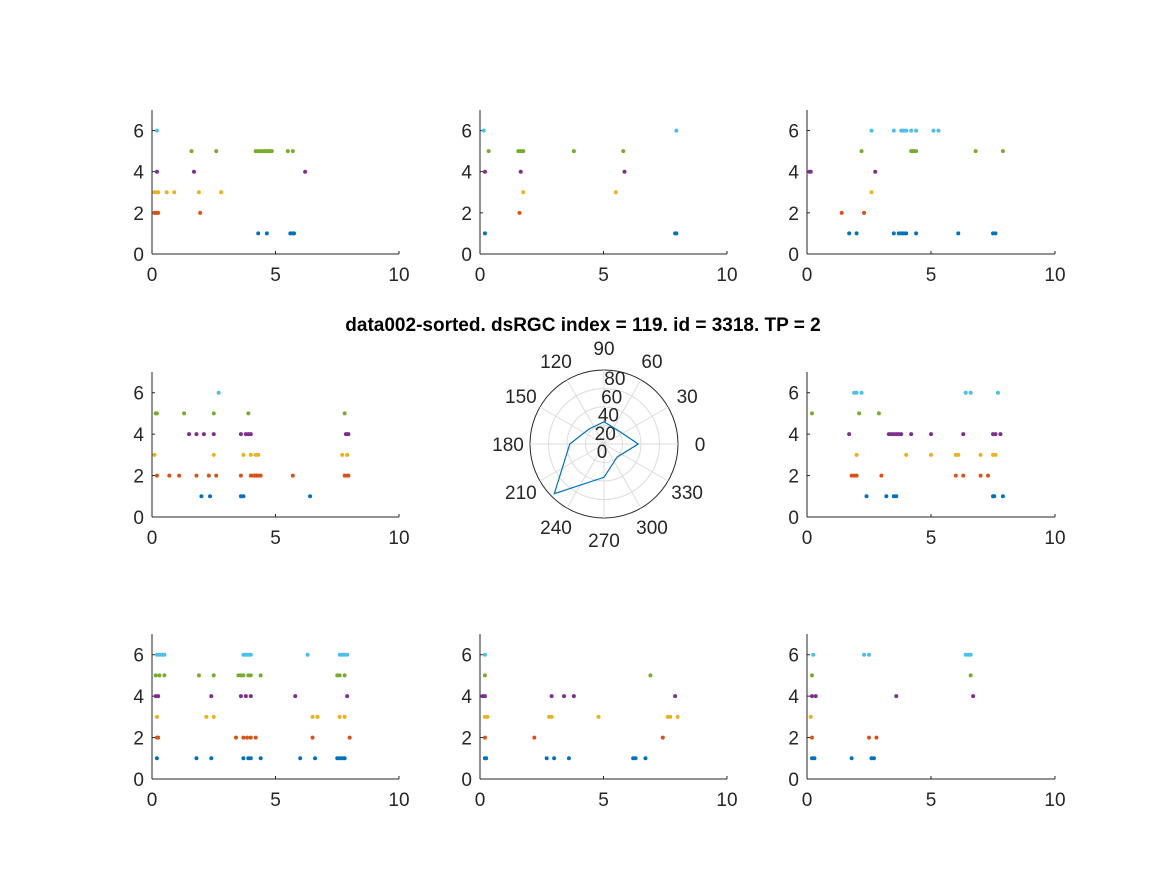 This screenshot has width=1167, height=875. I want to click on angle-tick-label: 60, so click(651, 362).